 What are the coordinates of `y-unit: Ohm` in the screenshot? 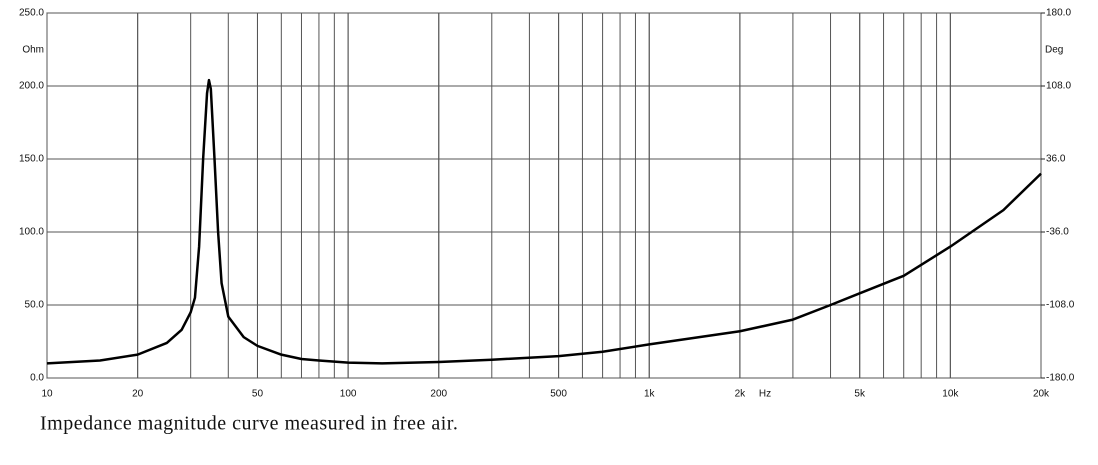 It's located at (33, 50).